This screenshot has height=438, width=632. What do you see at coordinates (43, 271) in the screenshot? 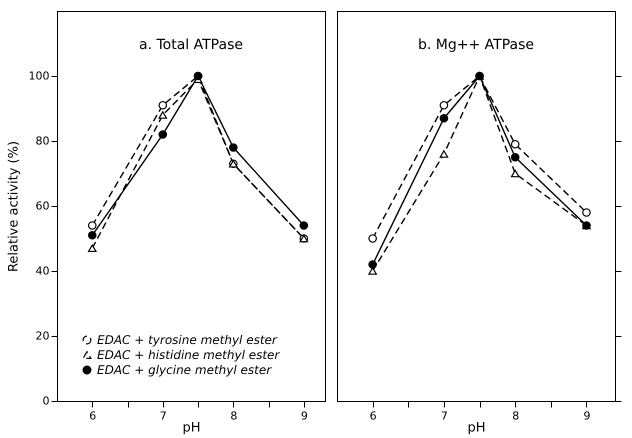
I see `y-tick-label: 40` at bounding box center [43, 271].